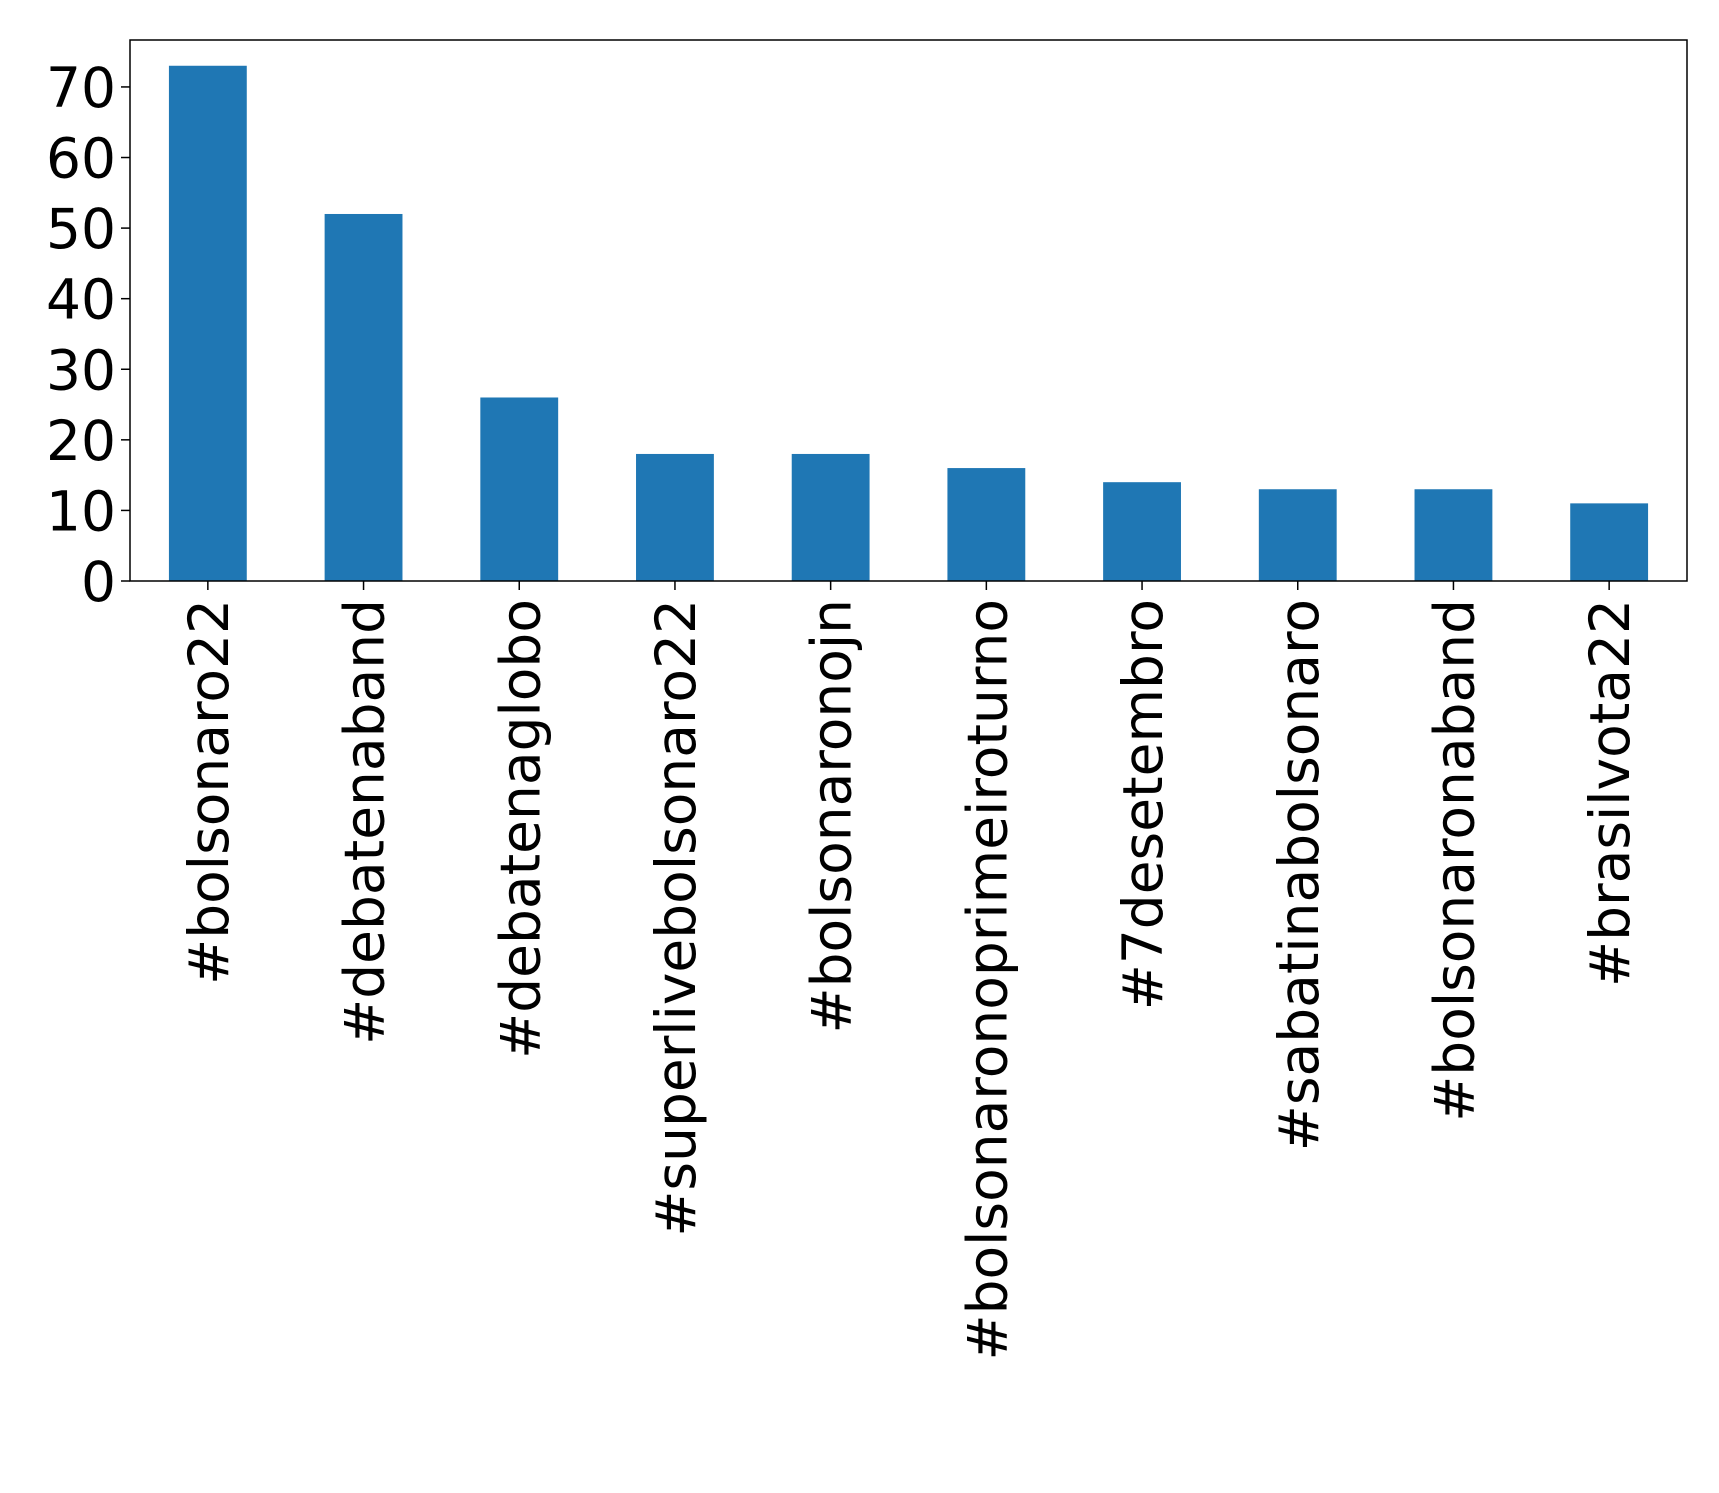 The image size is (1719, 1493). What do you see at coordinates (520, 829) in the screenshot?
I see `x-tick-label: #debatenaglobo` at bounding box center [520, 829].